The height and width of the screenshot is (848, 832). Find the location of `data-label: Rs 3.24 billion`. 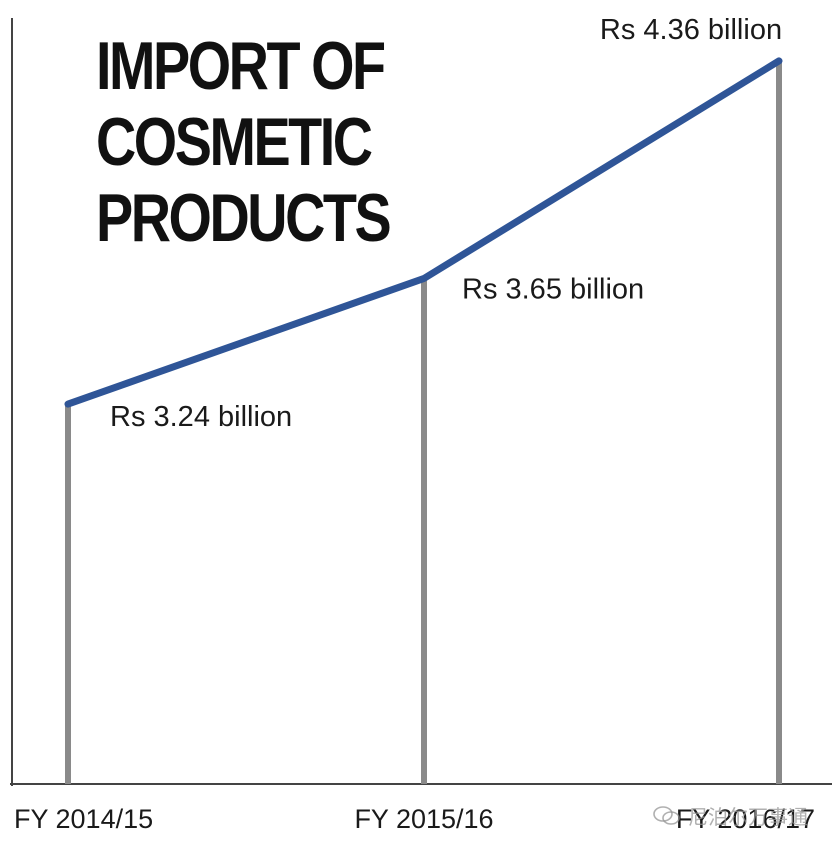

data-label: Rs 3.24 billion is located at coordinates (201, 417).